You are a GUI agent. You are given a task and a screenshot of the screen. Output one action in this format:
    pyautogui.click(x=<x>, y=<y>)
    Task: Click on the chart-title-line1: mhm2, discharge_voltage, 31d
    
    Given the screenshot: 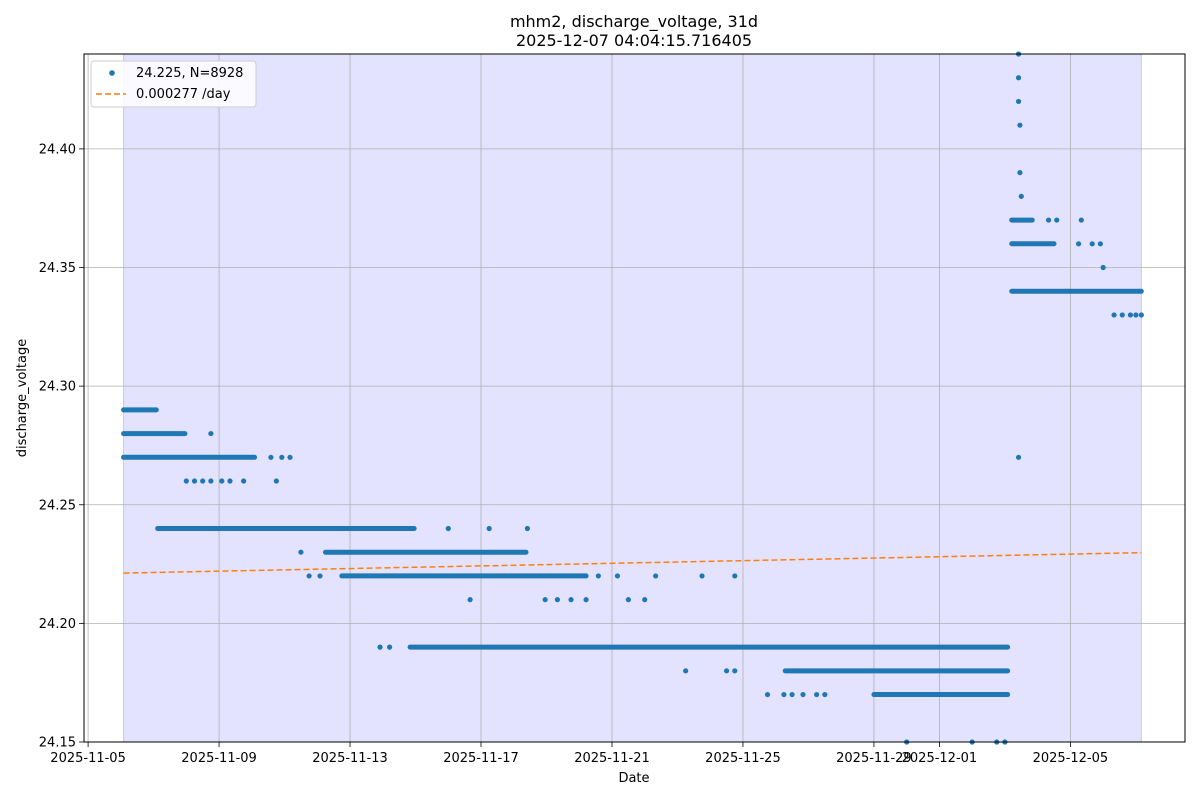 What is the action you would take?
    pyautogui.click(x=634, y=22)
    